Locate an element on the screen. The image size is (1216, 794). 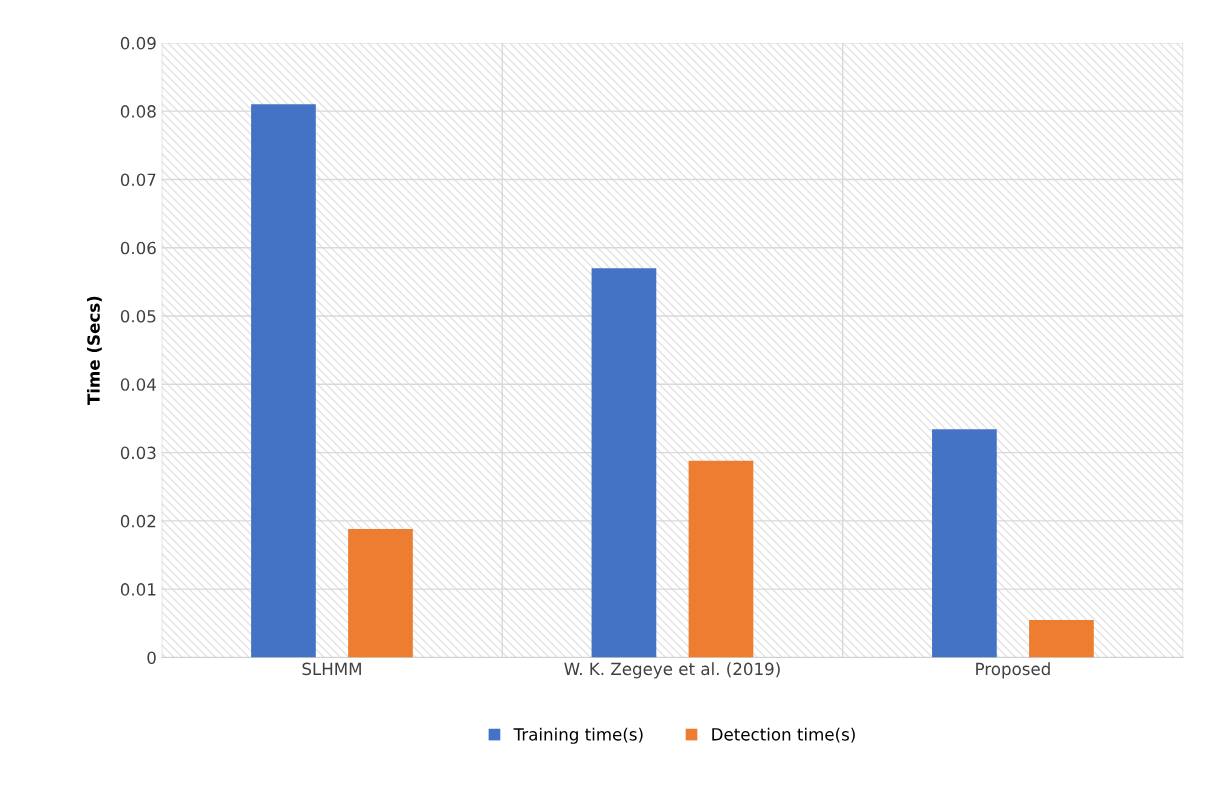
y-tick-label: 0.04 is located at coordinates (138, 384).